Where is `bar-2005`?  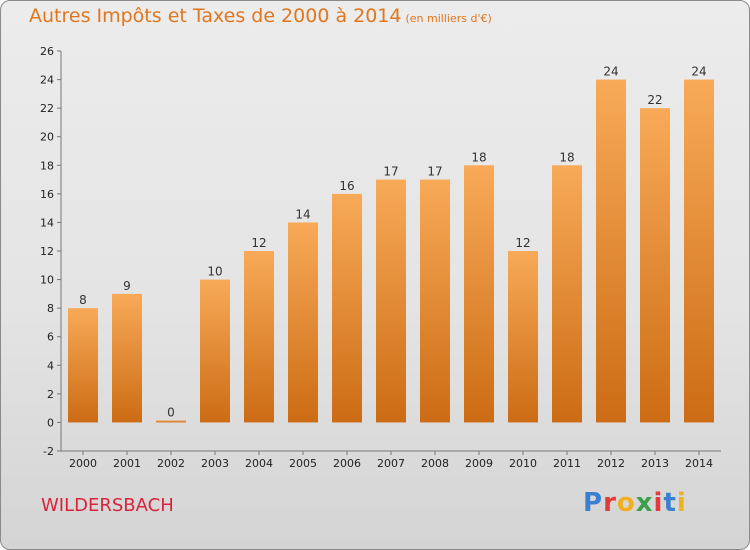 bar-2005 is located at coordinates (303, 322).